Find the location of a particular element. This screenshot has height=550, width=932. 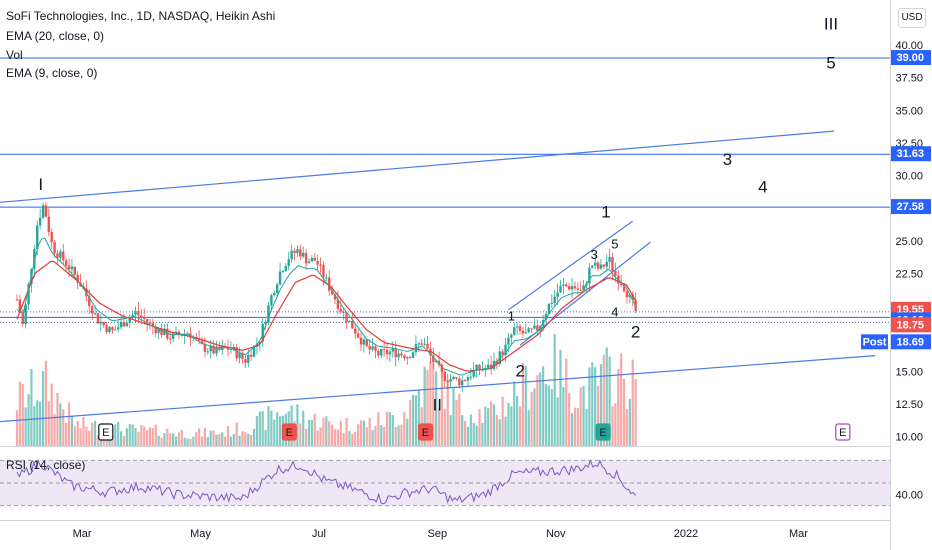

price-label: 27.58 is located at coordinates (910, 207).